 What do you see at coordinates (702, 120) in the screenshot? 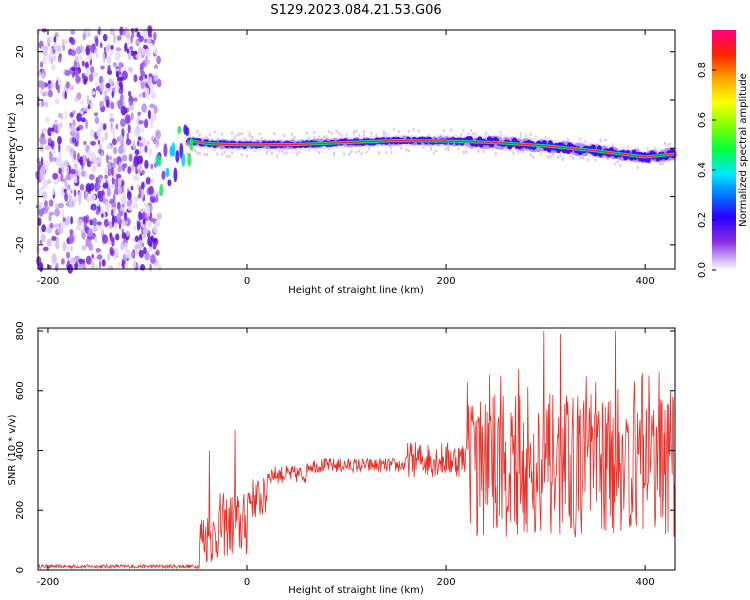
I see `colorbar-tick-label: 0.6` at bounding box center [702, 120].